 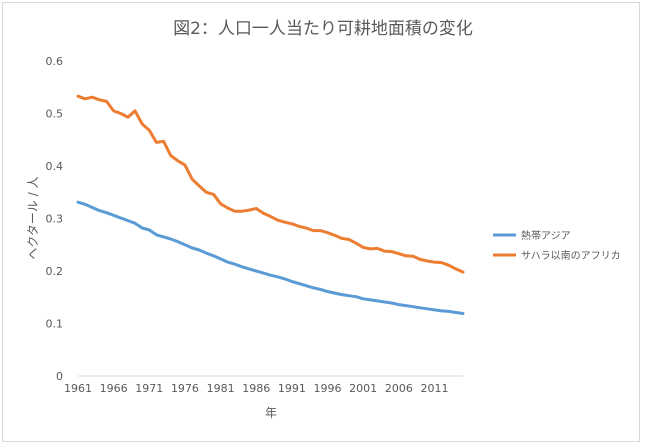 I want to click on y-tick-label: 0.2, so click(x=55, y=271).